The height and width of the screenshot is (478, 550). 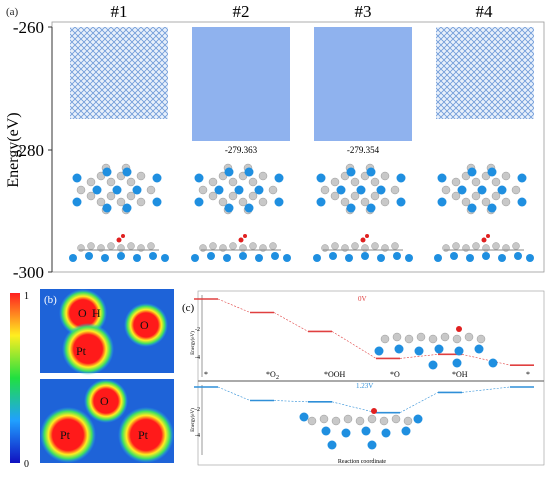 I want to click on panel-a-label: (a), so click(x=12, y=12).